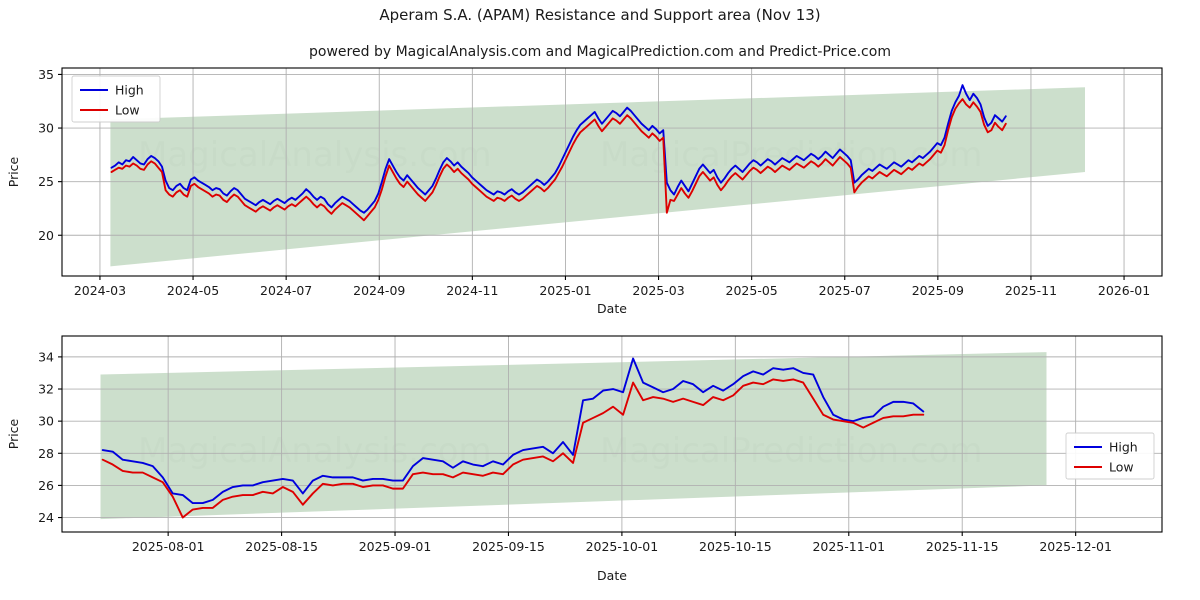 This screenshot has height=600, width=1200. What do you see at coordinates (46, 453) in the screenshot?
I see `y-tick-label: 28` at bounding box center [46, 453].